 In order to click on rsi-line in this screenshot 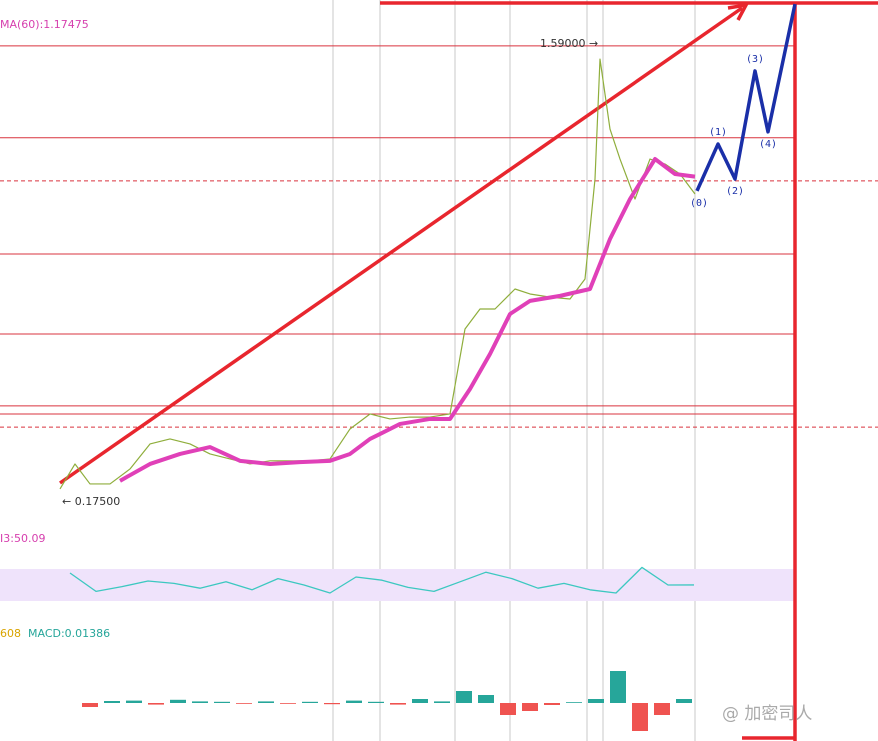, I will do `click(382, 580)`.